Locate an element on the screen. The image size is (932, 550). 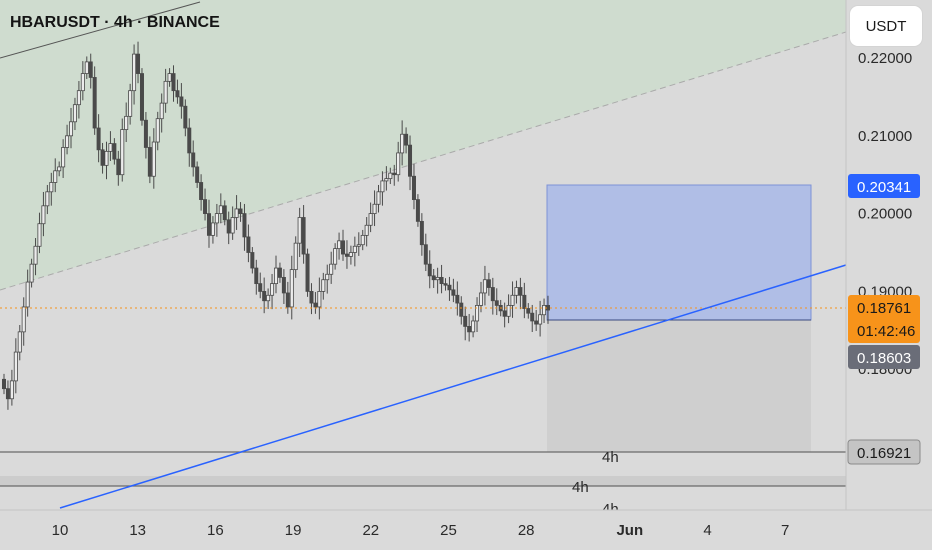
badge-take-profit-value: 0.20341 is located at coordinates (884, 187).